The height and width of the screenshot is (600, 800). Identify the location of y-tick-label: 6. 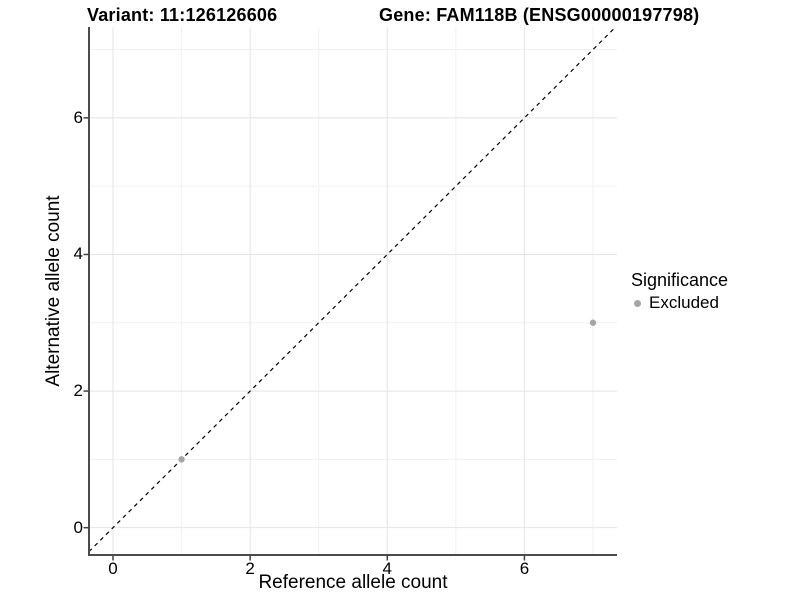
(78, 117).